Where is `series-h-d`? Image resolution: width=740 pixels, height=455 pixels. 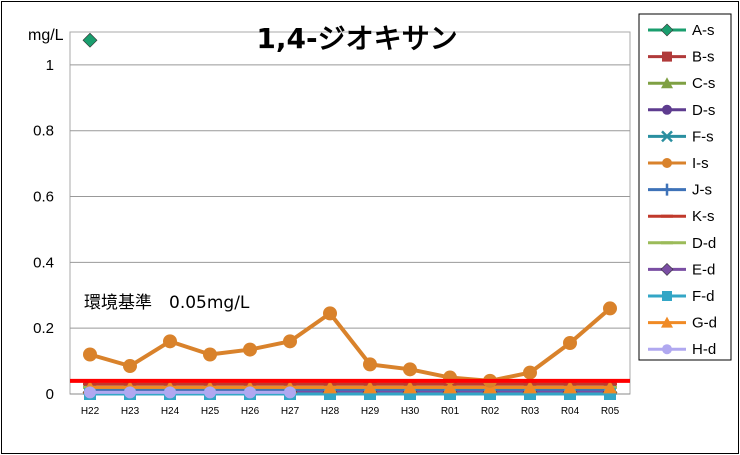 series-h-d is located at coordinates (190, 392).